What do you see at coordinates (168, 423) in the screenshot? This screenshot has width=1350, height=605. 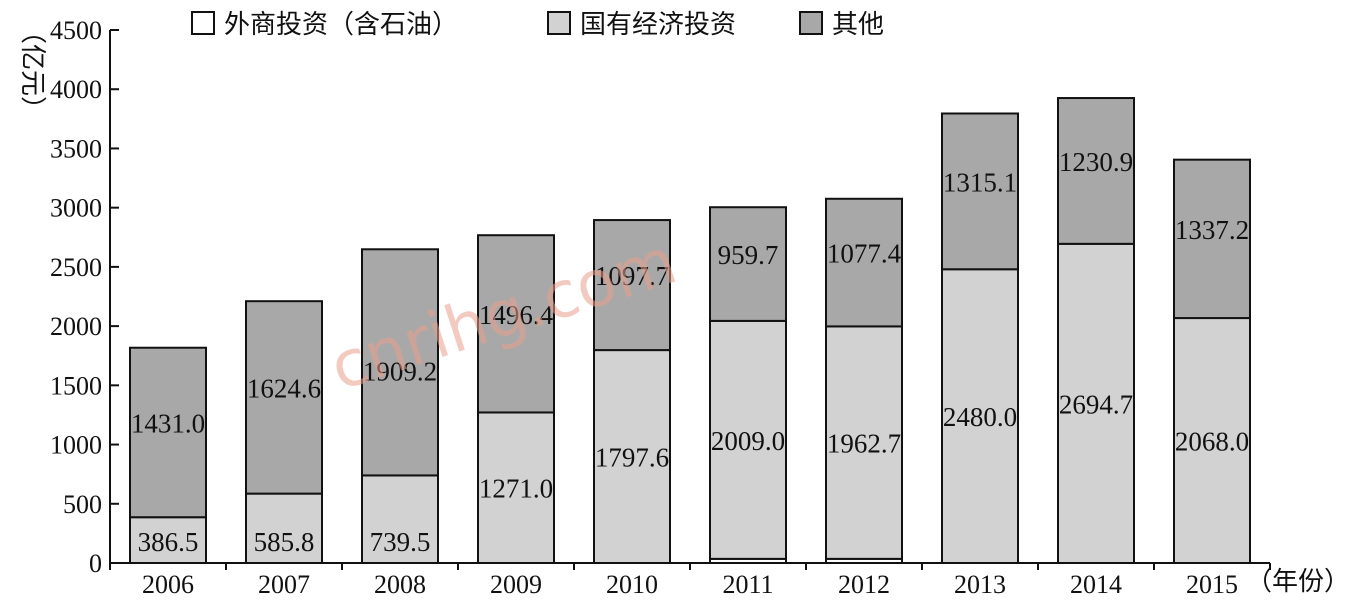 I see `bar-value-label: 1431.0` at bounding box center [168, 423].